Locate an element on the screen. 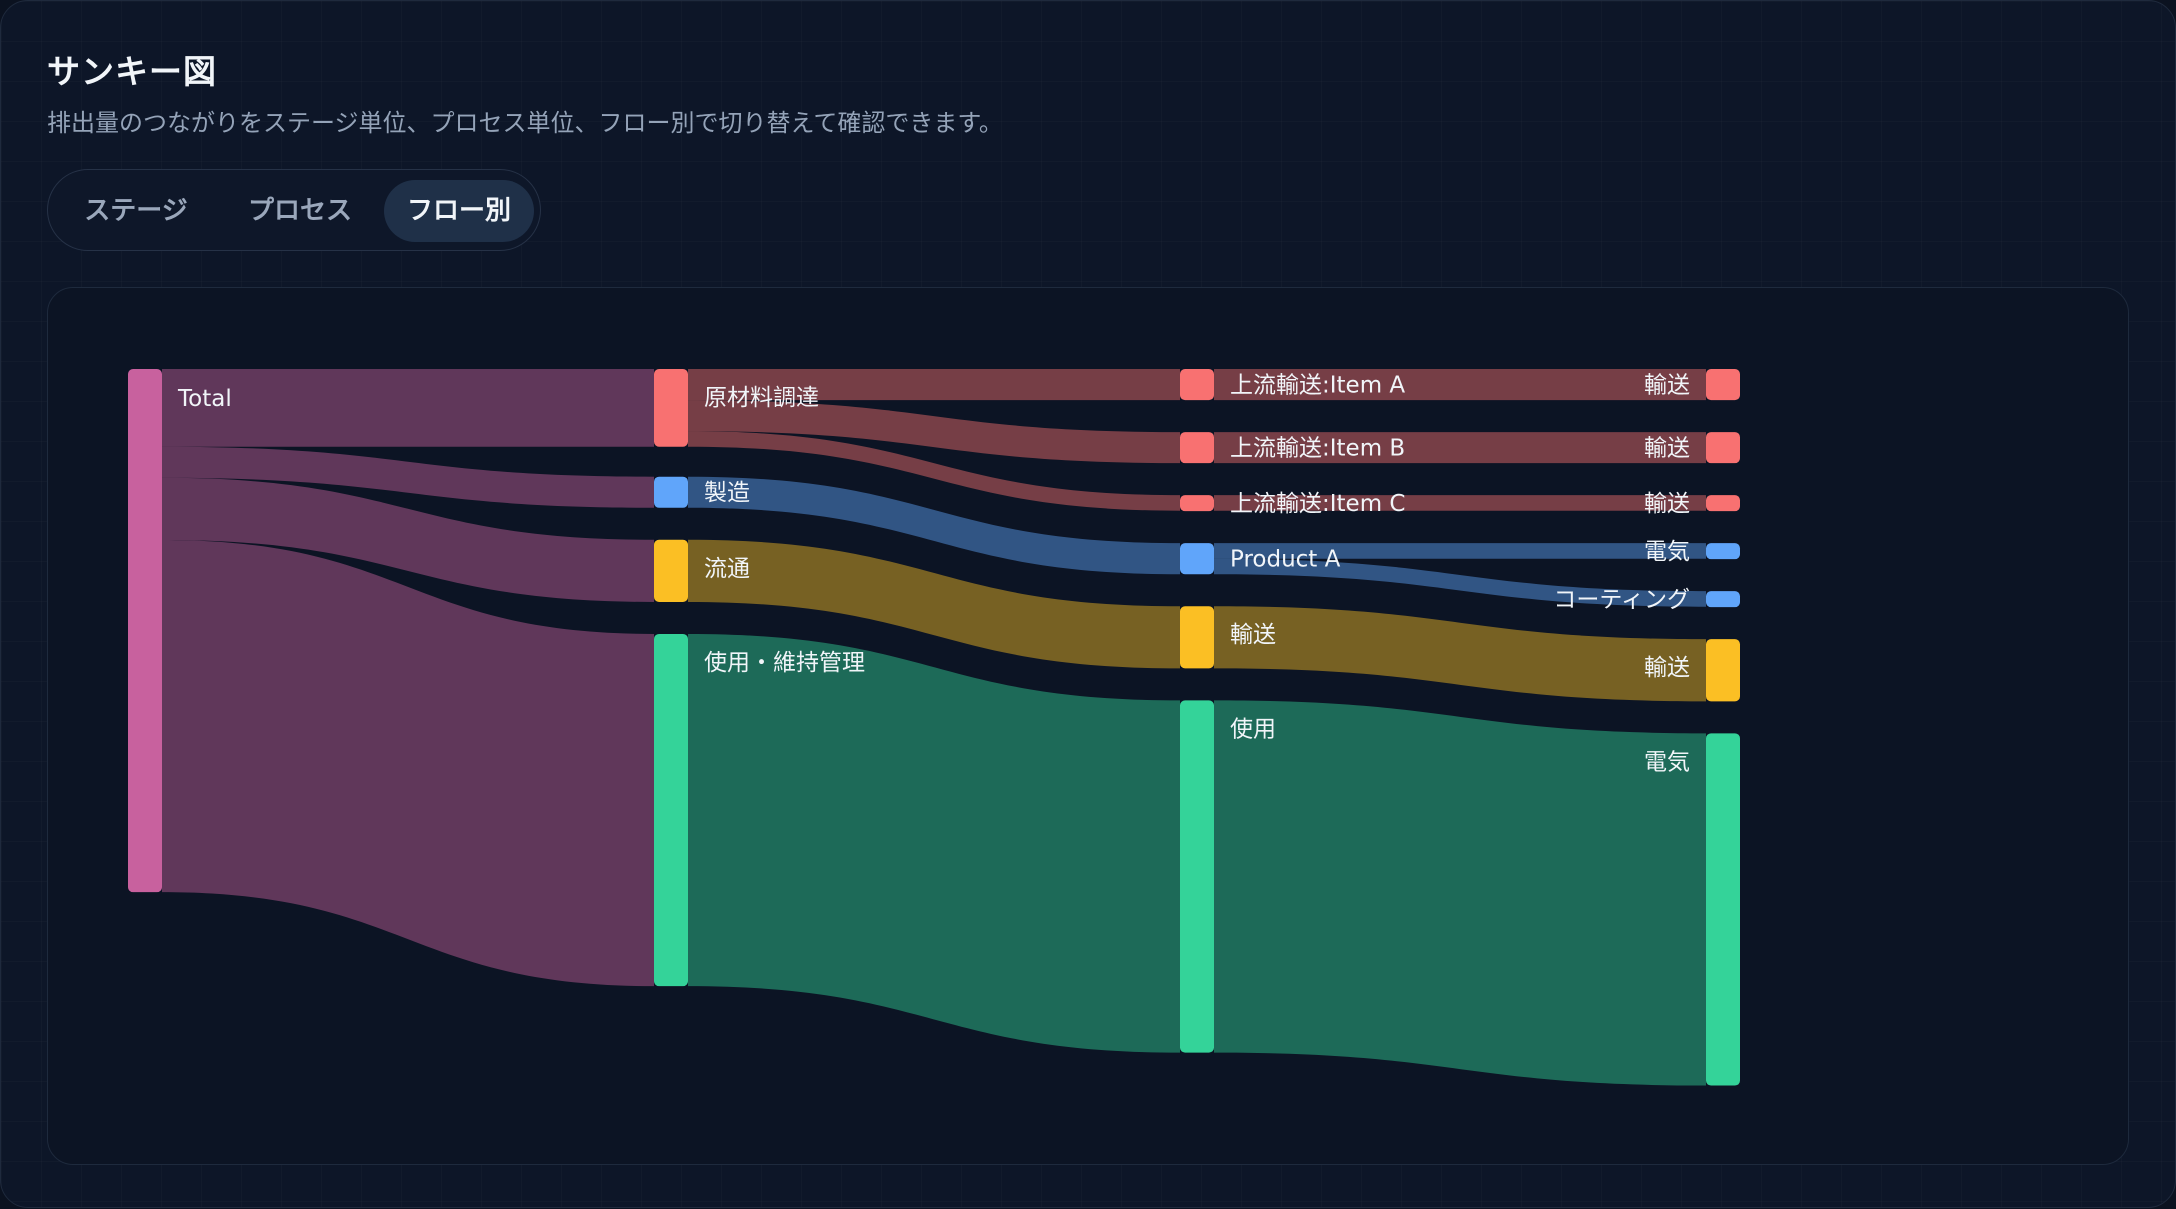 This screenshot has height=1209, width=2176. sankey-node-fA is located at coordinates (1723, 385).